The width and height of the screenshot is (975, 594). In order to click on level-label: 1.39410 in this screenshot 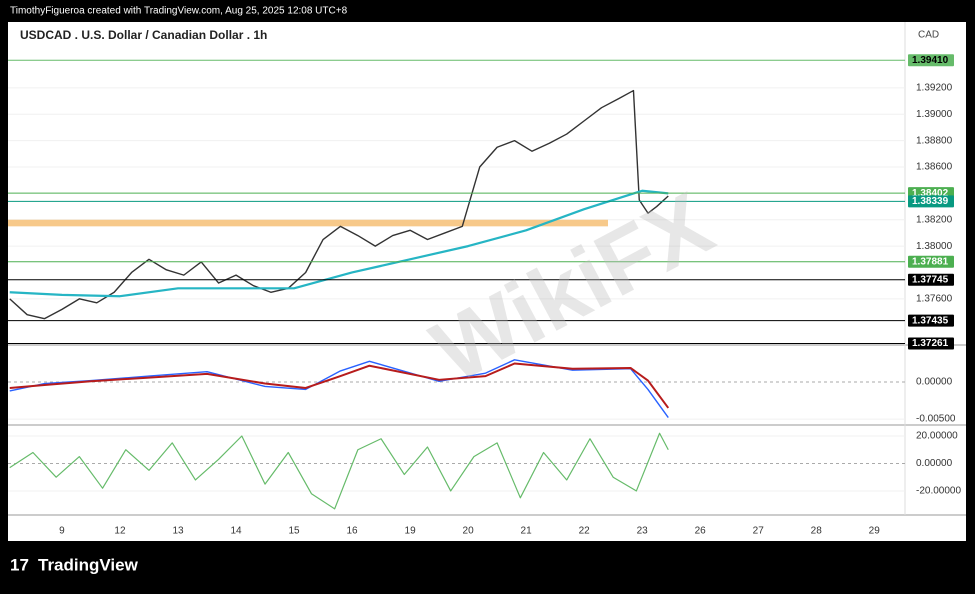, I will do `click(930, 60)`.